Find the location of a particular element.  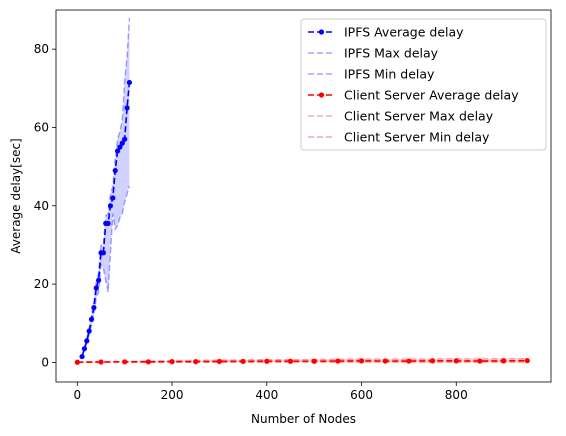

x-tick-label: 0 is located at coordinates (77, 395).